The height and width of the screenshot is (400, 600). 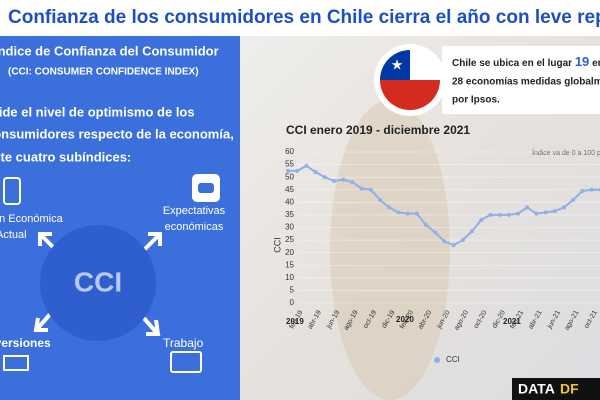 What do you see at coordinates (289, 201) in the screenshot?
I see `y-tick-label: 40` at bounding box center [289, 201].